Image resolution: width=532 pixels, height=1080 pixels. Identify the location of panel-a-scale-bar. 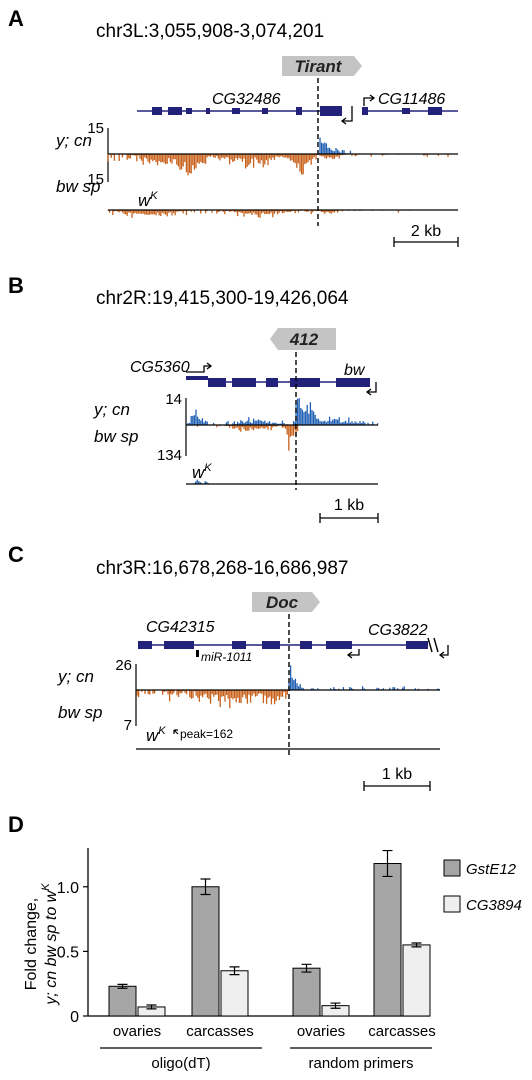
(426, 242).